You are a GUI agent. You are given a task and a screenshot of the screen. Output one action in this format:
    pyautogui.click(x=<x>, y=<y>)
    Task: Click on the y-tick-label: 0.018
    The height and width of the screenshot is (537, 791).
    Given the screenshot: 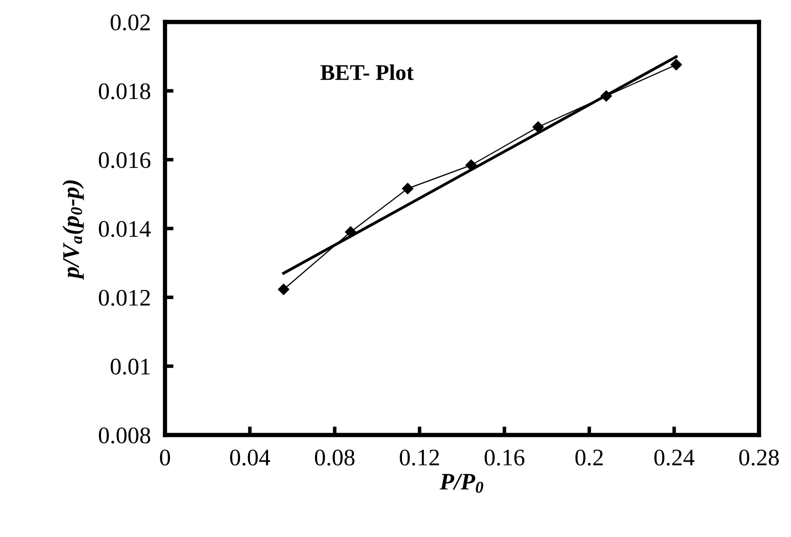 What is the action you would take?
    pyautogui.click(x=124, y=91)
    